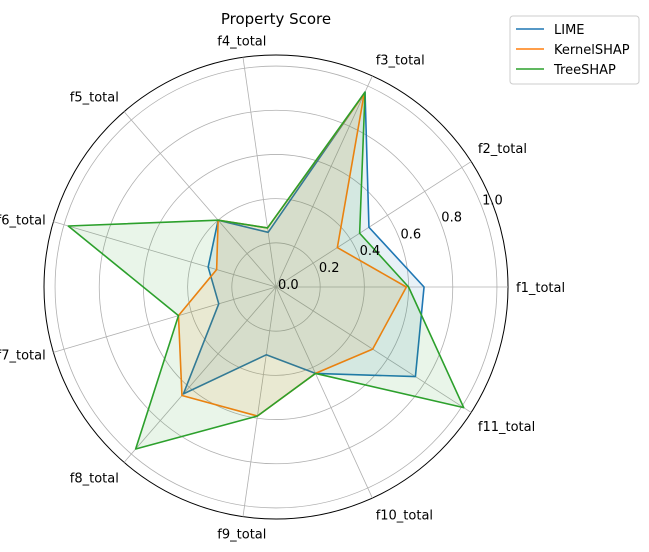  What do you see at coordinates (540, 288) in the screenshot?
I see `axis-label-f1-total: f1_total` at bounding box center [540, 288].